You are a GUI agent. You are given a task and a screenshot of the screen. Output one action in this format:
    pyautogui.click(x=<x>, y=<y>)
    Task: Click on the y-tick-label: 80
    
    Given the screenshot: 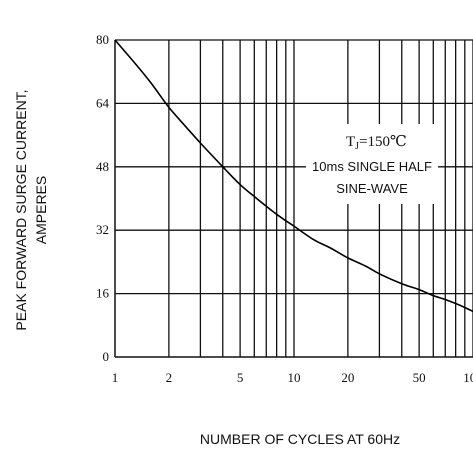 What is the action you would take?
    pyautogui.click(x=102, y=39)
    